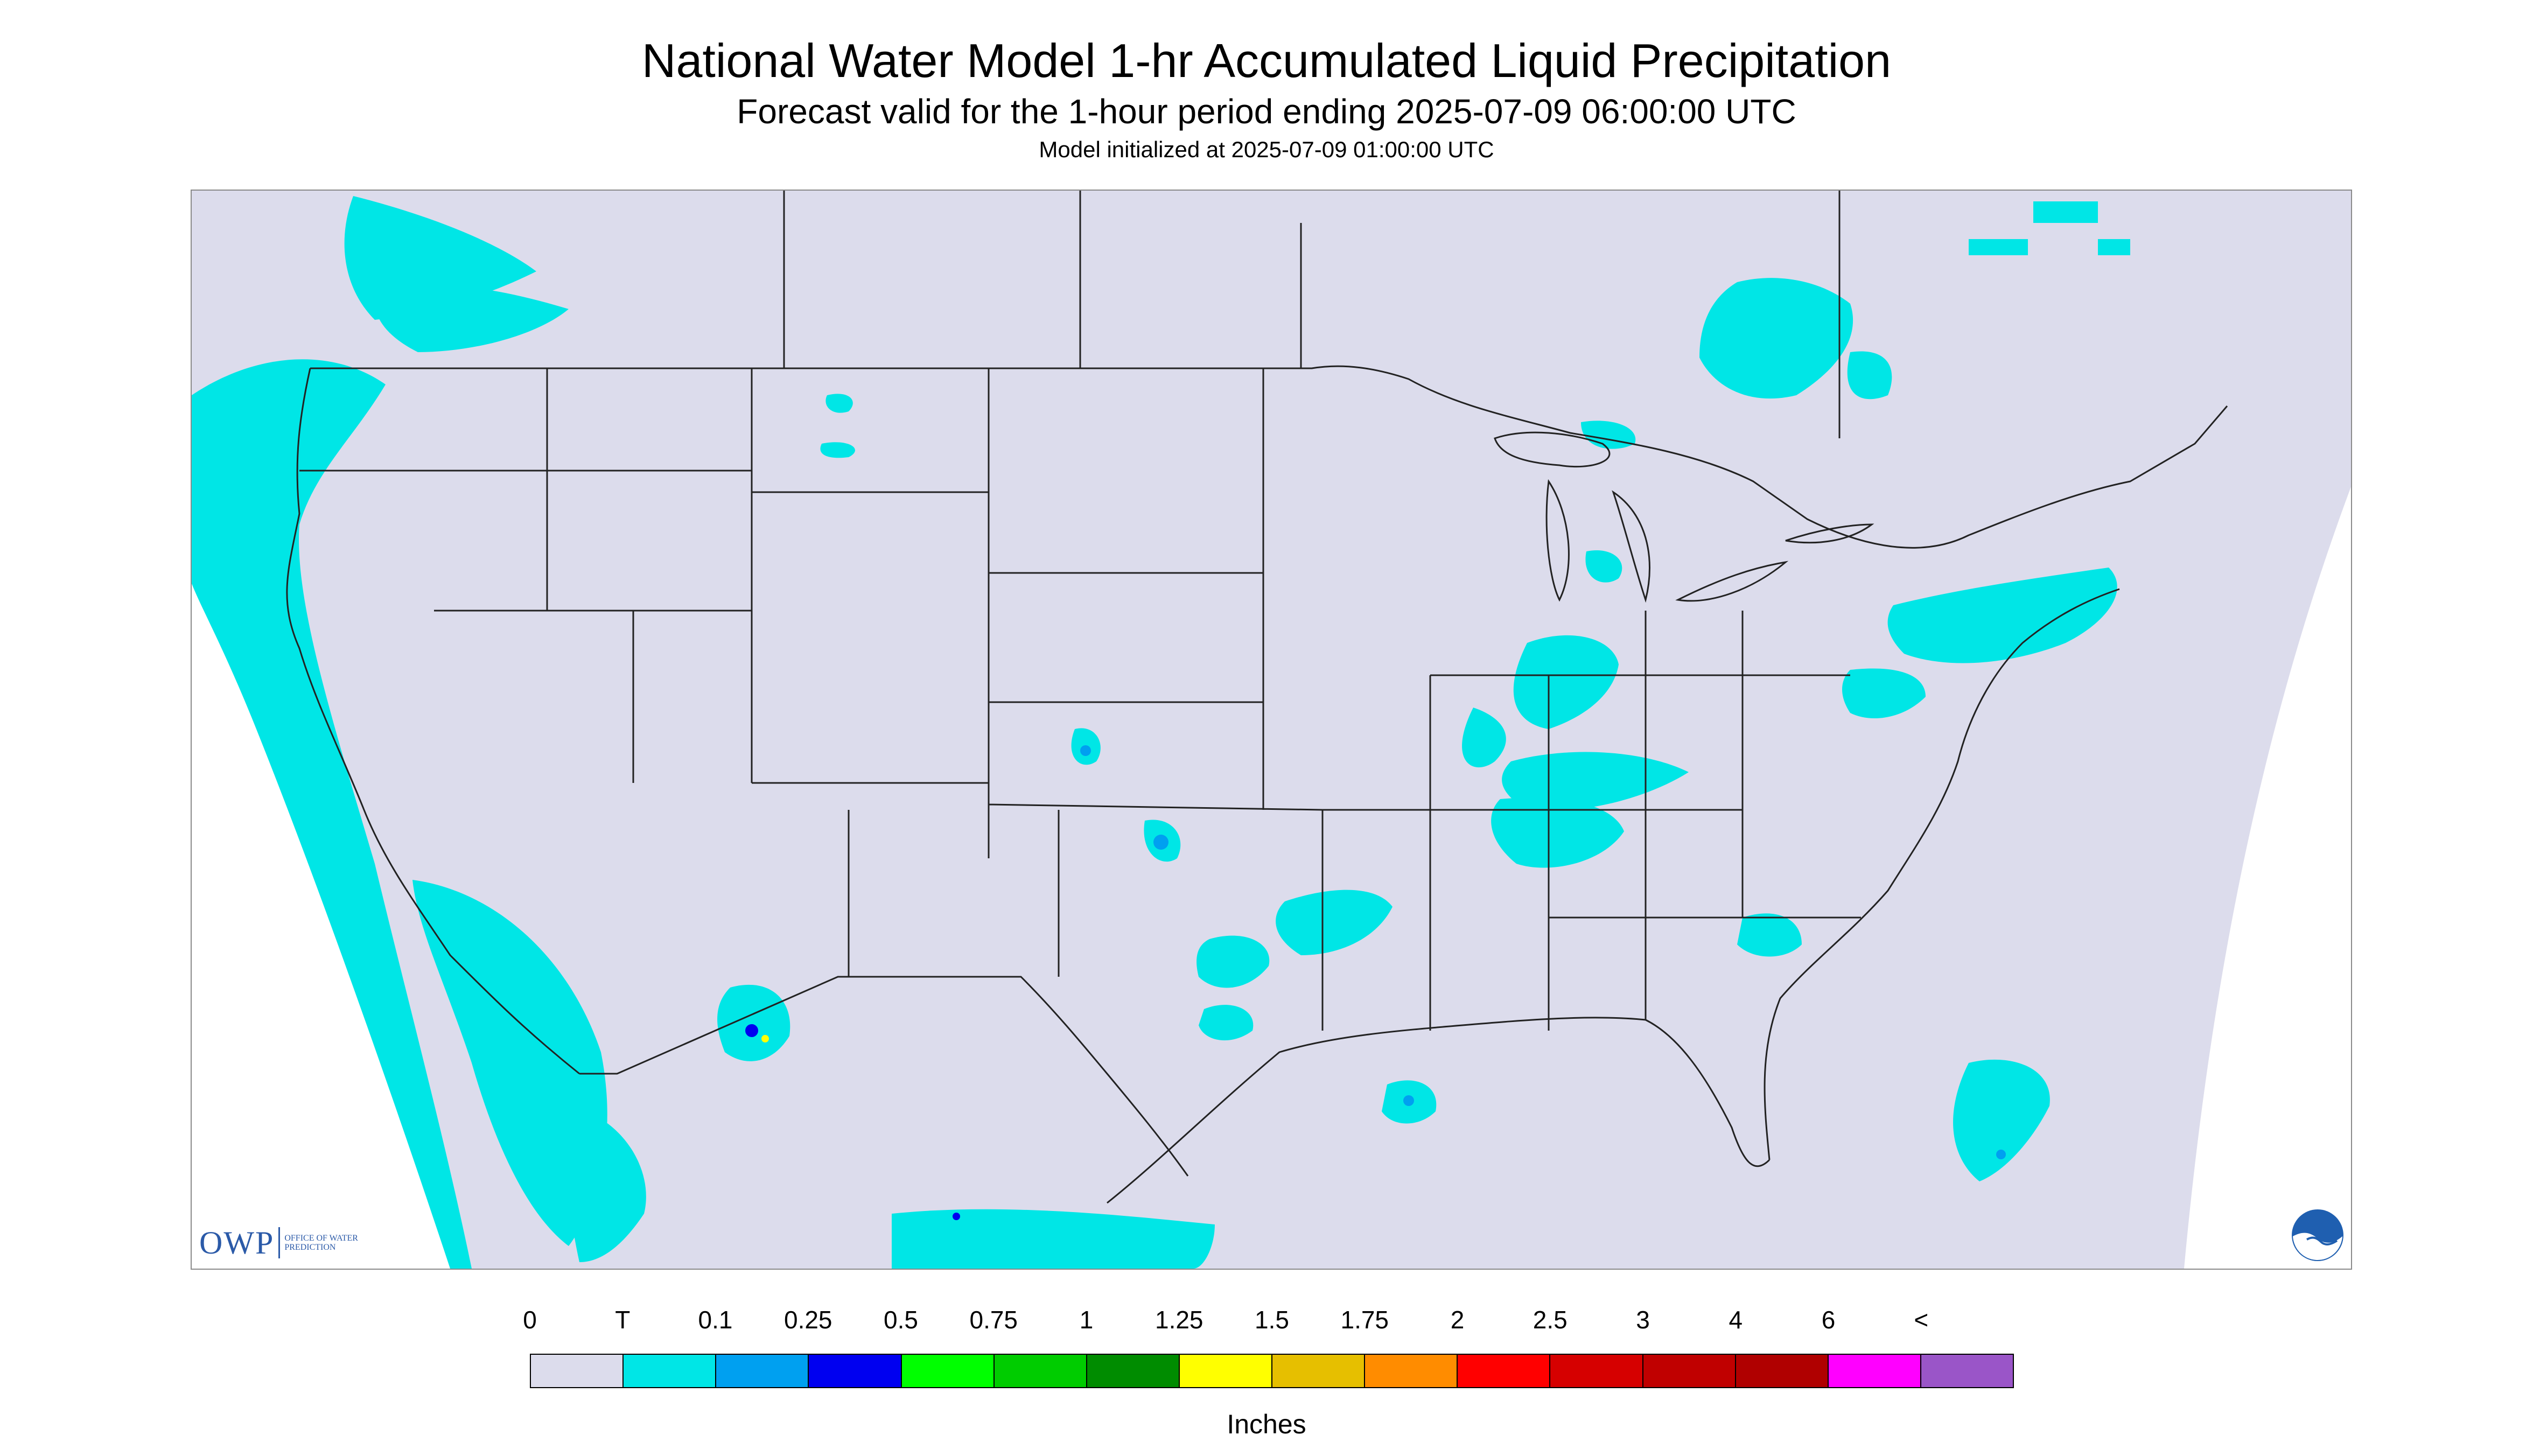  Describe the element at coordinates (1989, 300) in the screenshot. I see `precip-quebec-cells` at that location.